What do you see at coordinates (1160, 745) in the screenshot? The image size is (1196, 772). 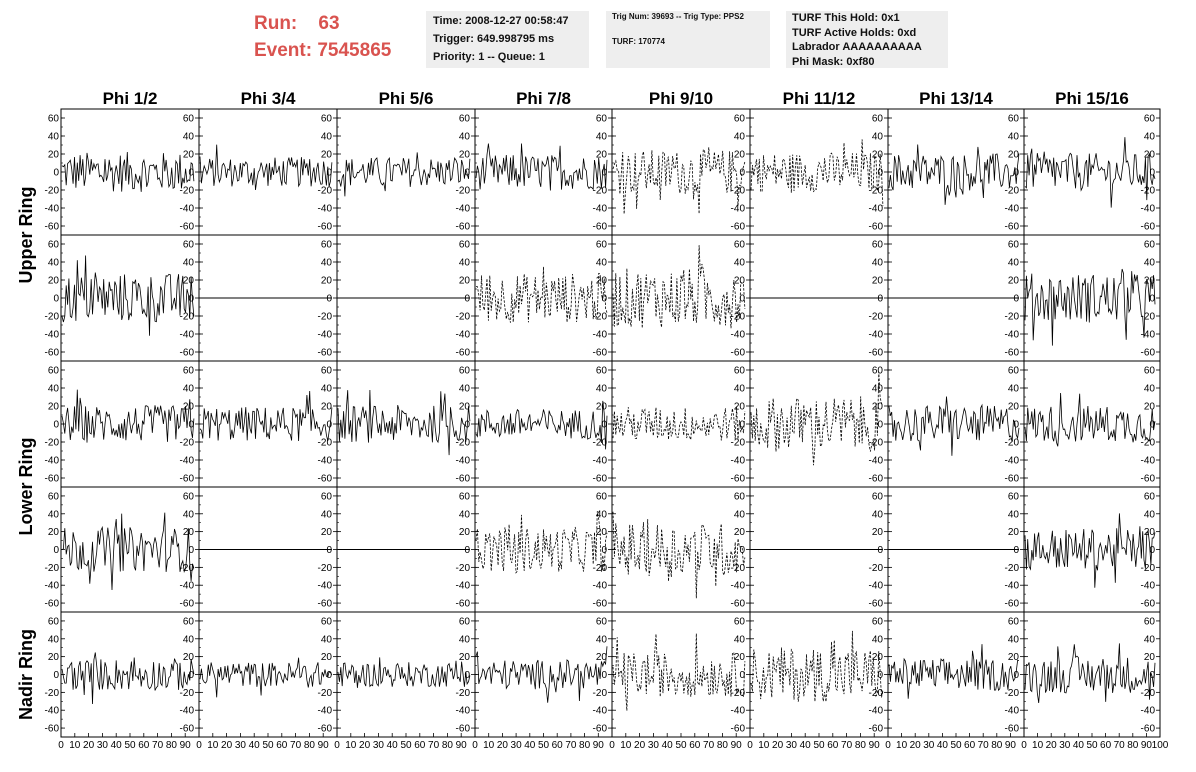 I see `x-tick-label: 100` at bounding box center [1160, 745].